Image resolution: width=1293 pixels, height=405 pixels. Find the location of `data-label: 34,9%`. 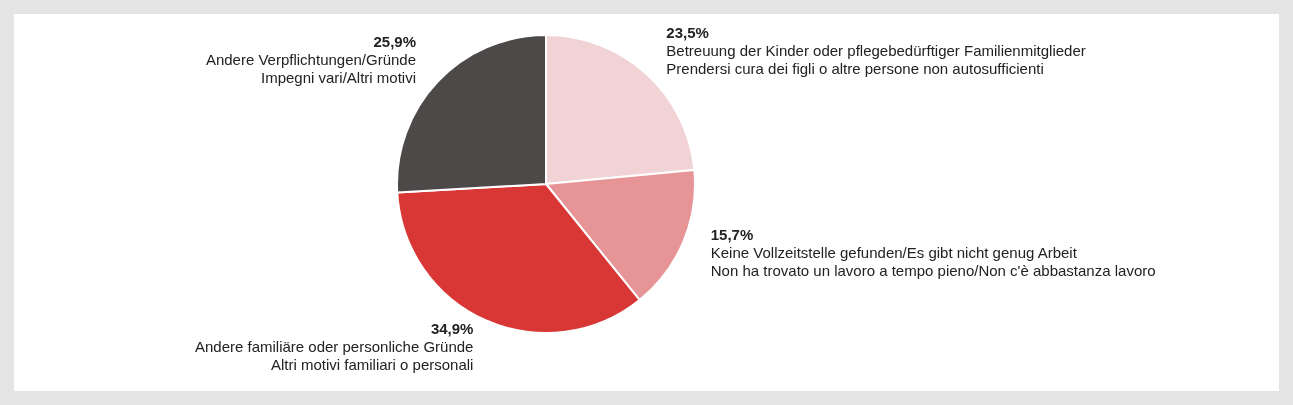

data-label: 34,9% is located at coordinates (452, 328).